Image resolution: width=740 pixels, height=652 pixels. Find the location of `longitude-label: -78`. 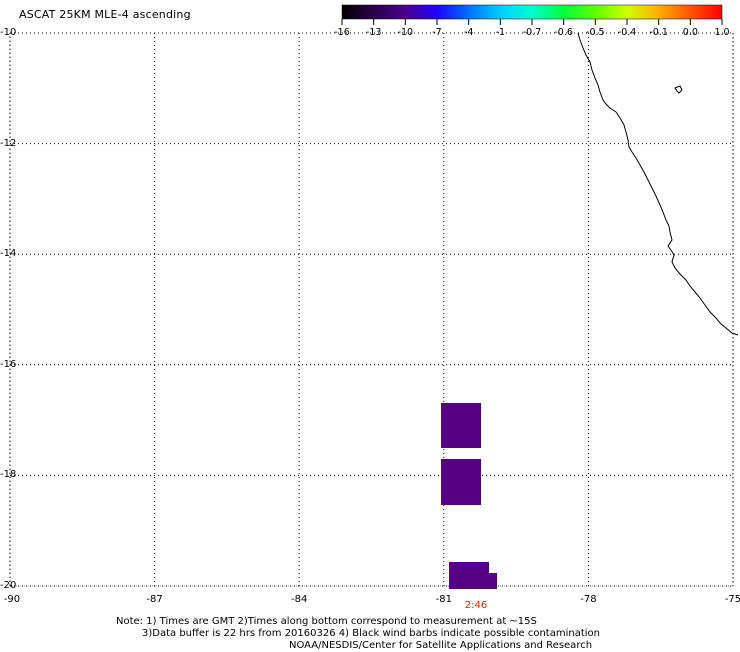

longitude-label: -78 is located at coordinates (588, 599).